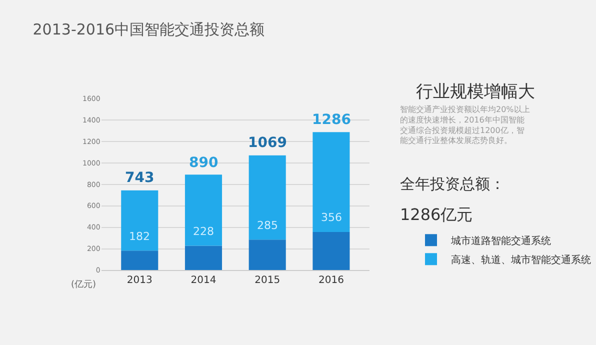 The image size is (596, 345). Describe the element at coordinates (267, 143) in the screenshot. I see `total-label: 1069` at that location.